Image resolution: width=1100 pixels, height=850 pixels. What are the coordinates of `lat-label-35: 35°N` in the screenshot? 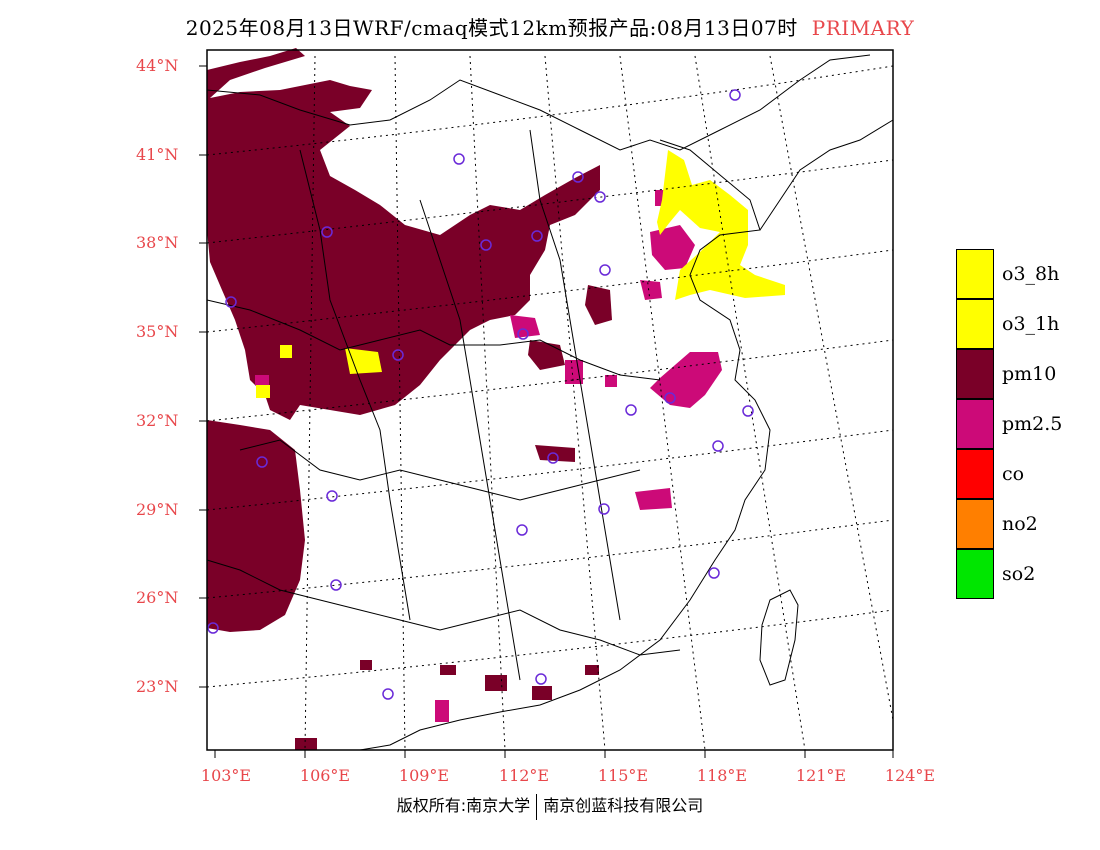 It's located at (157, 331).